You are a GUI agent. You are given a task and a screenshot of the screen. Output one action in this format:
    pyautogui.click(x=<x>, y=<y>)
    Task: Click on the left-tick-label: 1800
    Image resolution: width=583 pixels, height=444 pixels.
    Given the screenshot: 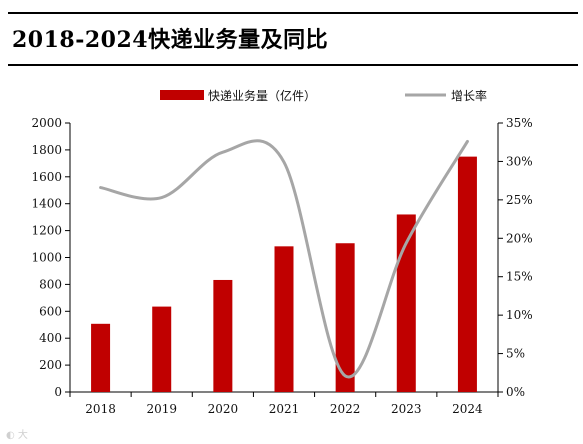 What is the action you would take?
    pyautogui.click(x=46, y=150)
    